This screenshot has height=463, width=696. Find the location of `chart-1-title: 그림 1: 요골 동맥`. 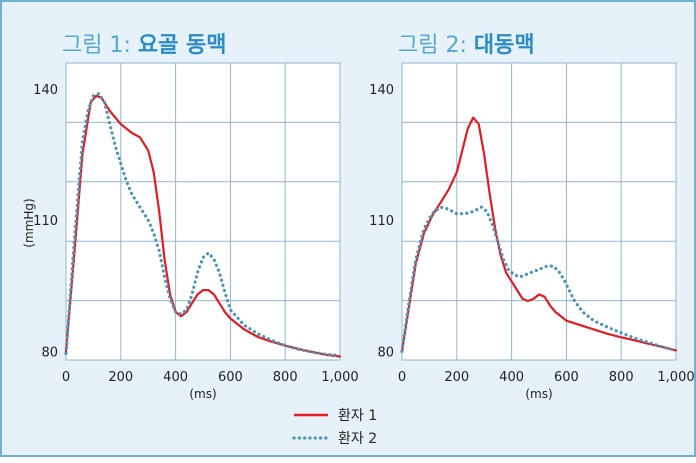

chart-1-title: 그림 1: 요골 동맥 is located at coordinates (144, 45).